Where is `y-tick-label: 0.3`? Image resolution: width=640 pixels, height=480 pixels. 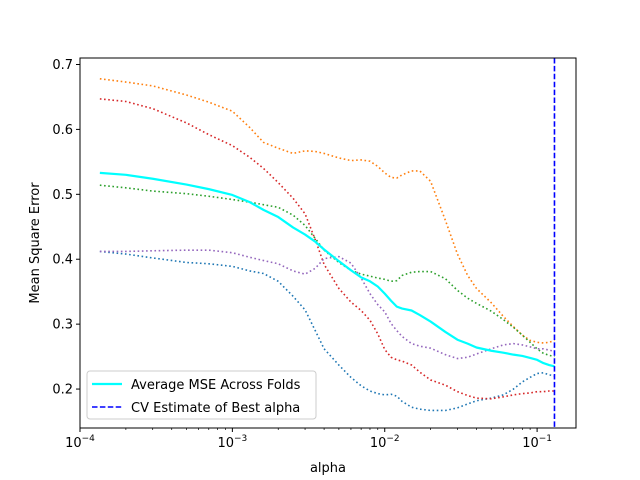 y-tick-label: 0.3 is located at coordinates (62, 325).